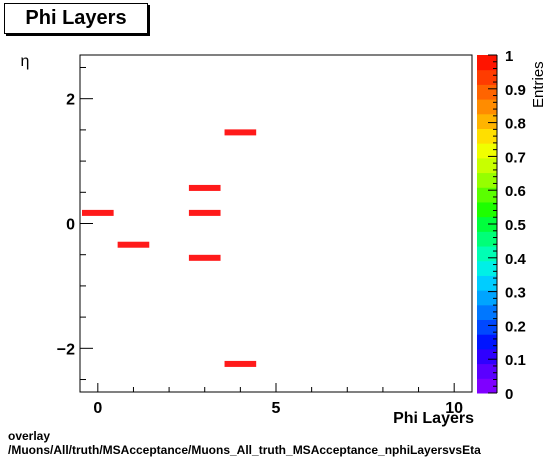 The height and width of the screenshot is (462, 546). Describe the element at coordinates (515, 225) in the screenshot. I see `z-tick-label: 0.5` at that location.